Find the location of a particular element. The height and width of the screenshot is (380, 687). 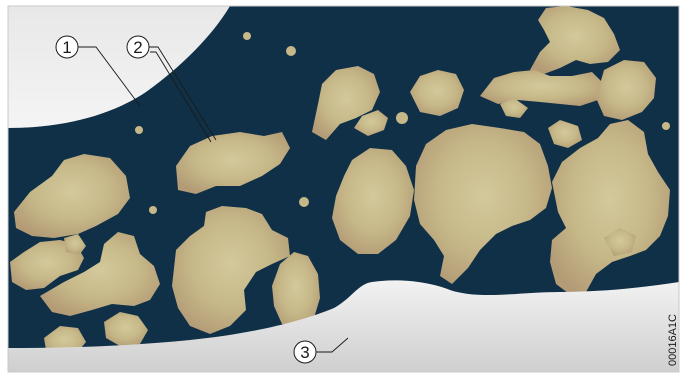

callout-3-label: 3 is located at coordinates (304, 352).